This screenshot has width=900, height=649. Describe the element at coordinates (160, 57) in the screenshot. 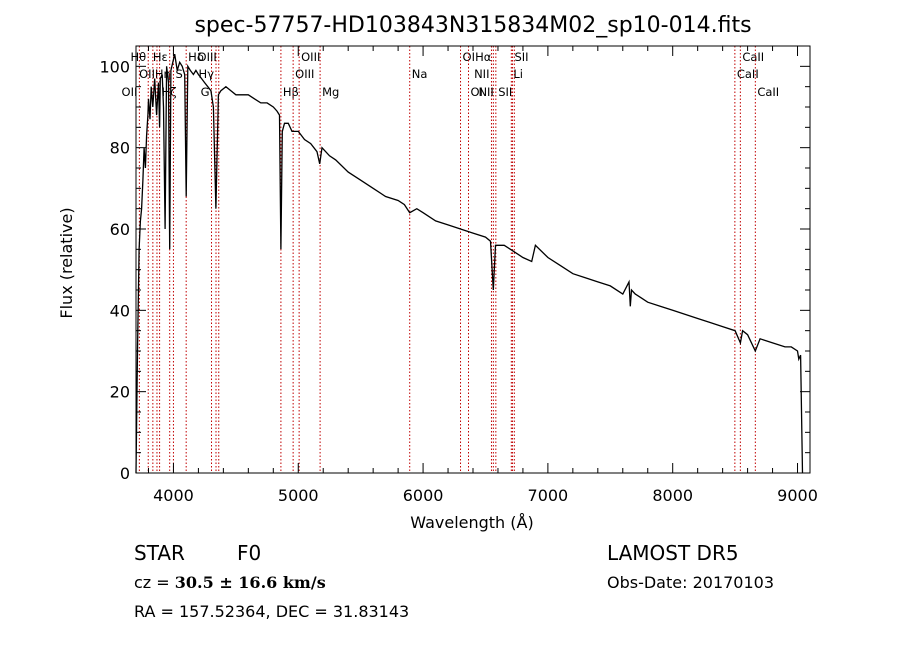

I see `line-mark-label: Hε` at that location.